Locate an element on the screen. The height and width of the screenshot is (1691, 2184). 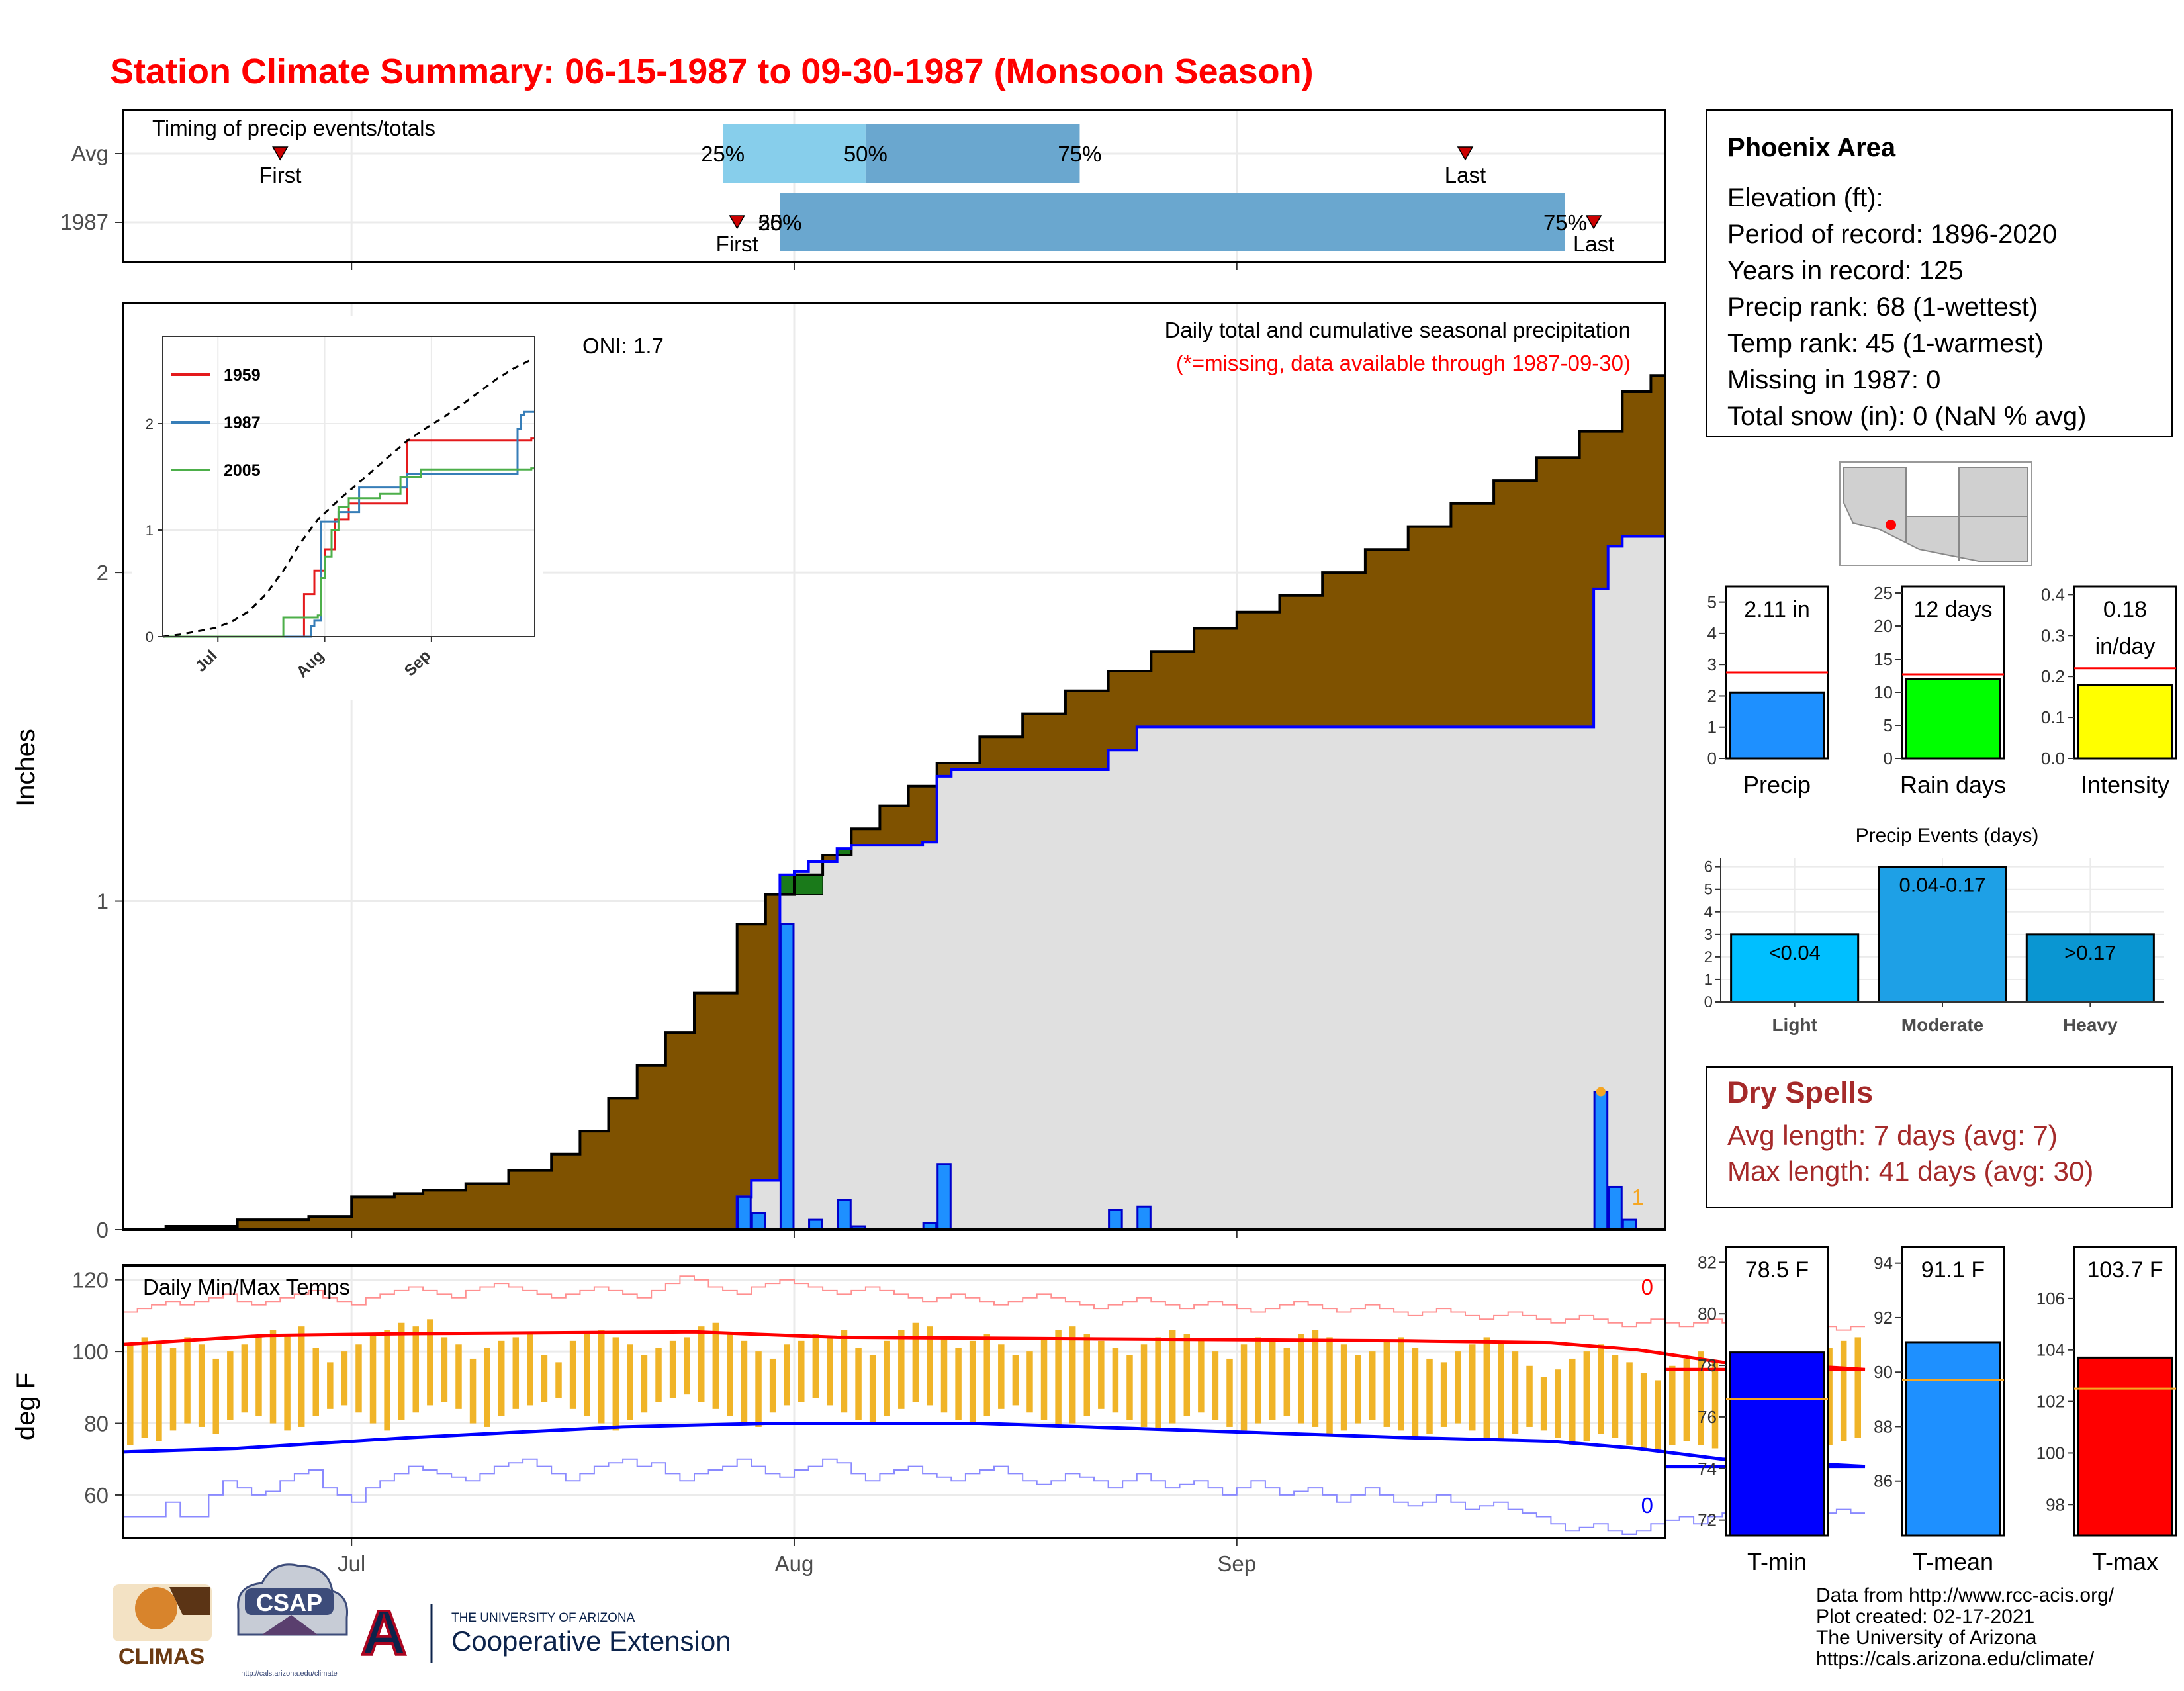
events-y-tick-label: 2 is located at coordinates (1709, 957).